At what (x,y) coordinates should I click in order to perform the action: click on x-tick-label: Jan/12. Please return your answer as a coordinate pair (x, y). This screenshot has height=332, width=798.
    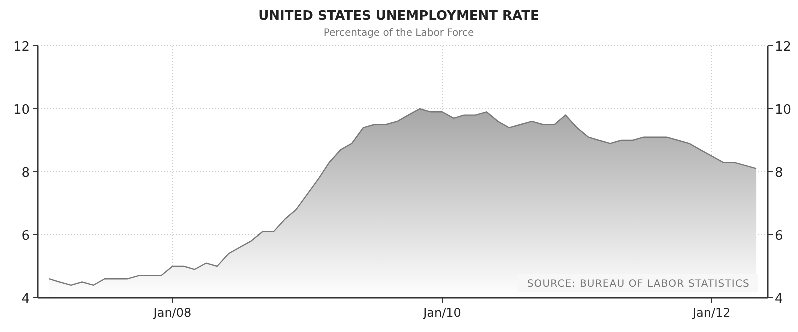
    Looking at the image, I should click on (711, 313).